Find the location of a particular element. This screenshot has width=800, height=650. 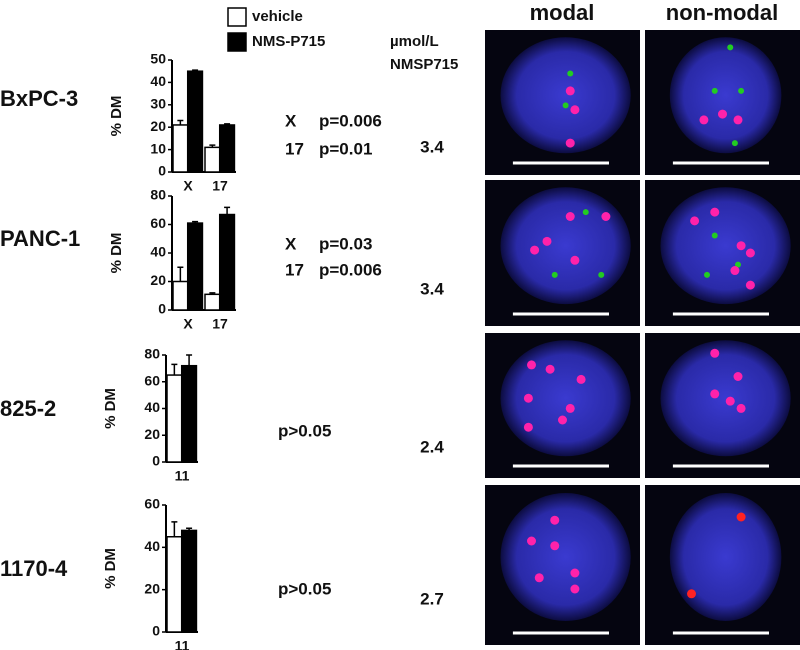

cell-line: PANC-1 is located at coordinates (40, 238).